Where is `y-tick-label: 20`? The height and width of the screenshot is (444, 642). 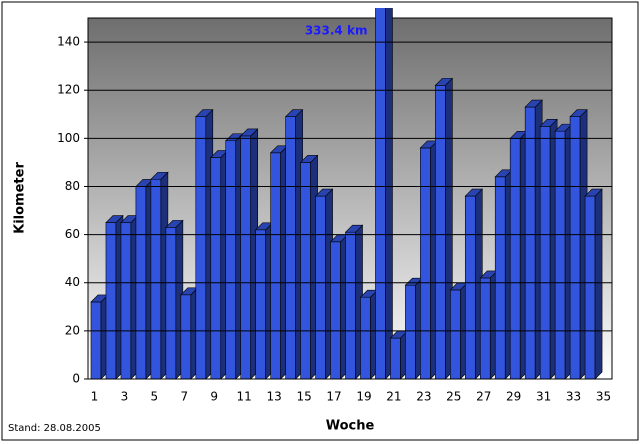
y-tick-label: 20 is located at coordinates (72, 330).